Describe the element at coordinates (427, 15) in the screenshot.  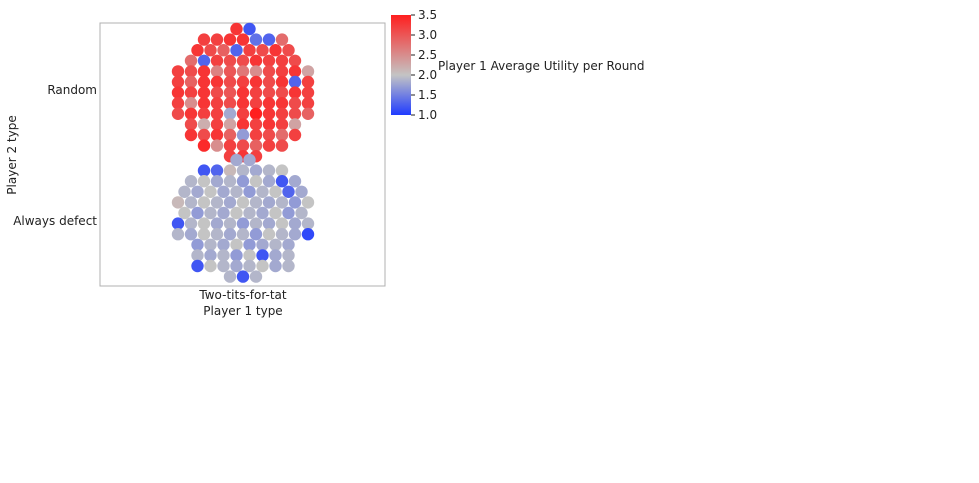
I see `colorbar-tick-label: 3.5` at that location.